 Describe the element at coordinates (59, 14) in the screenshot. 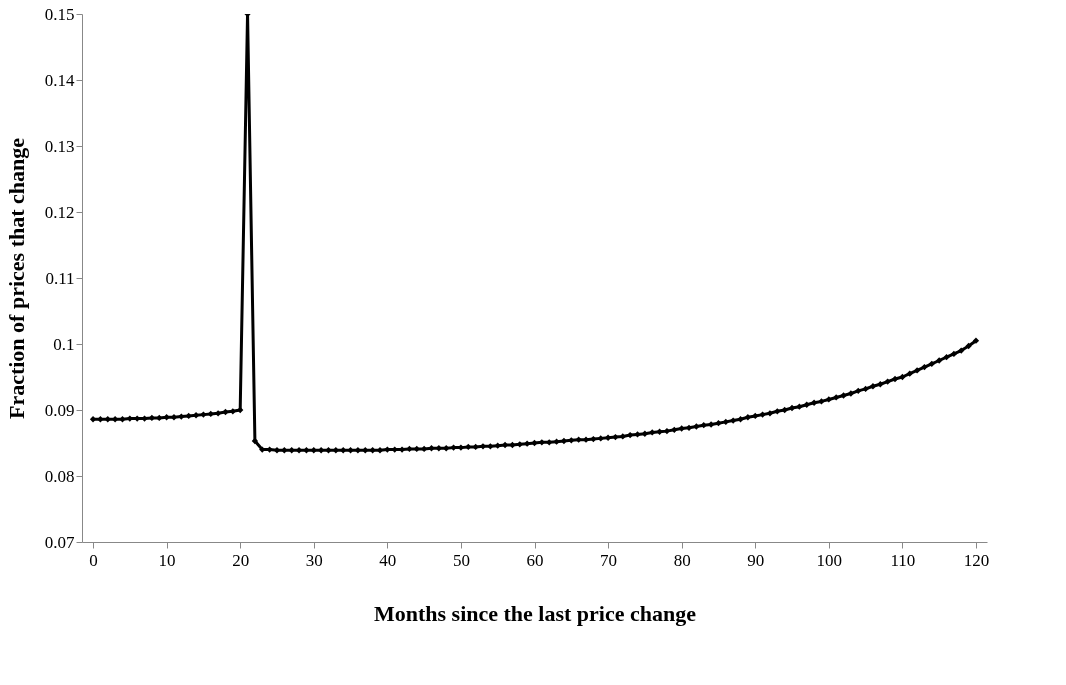

I see `y-tick-label: 0.15` at that location.